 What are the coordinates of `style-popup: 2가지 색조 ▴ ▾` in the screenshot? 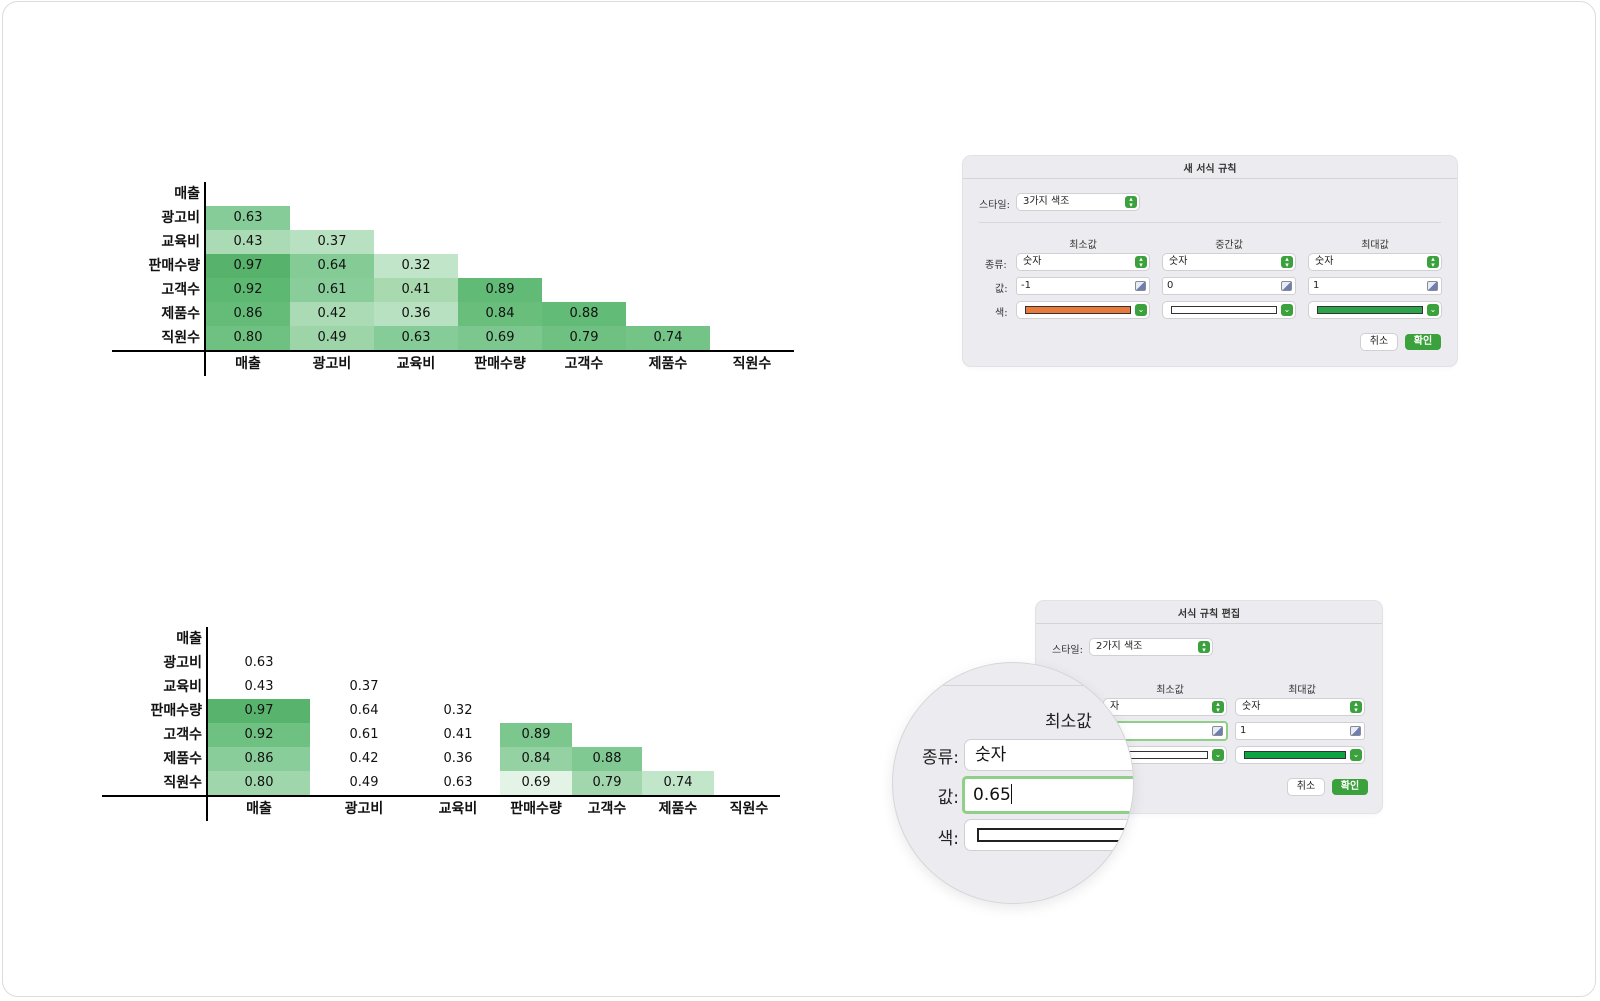 It's located at (1151, 647).